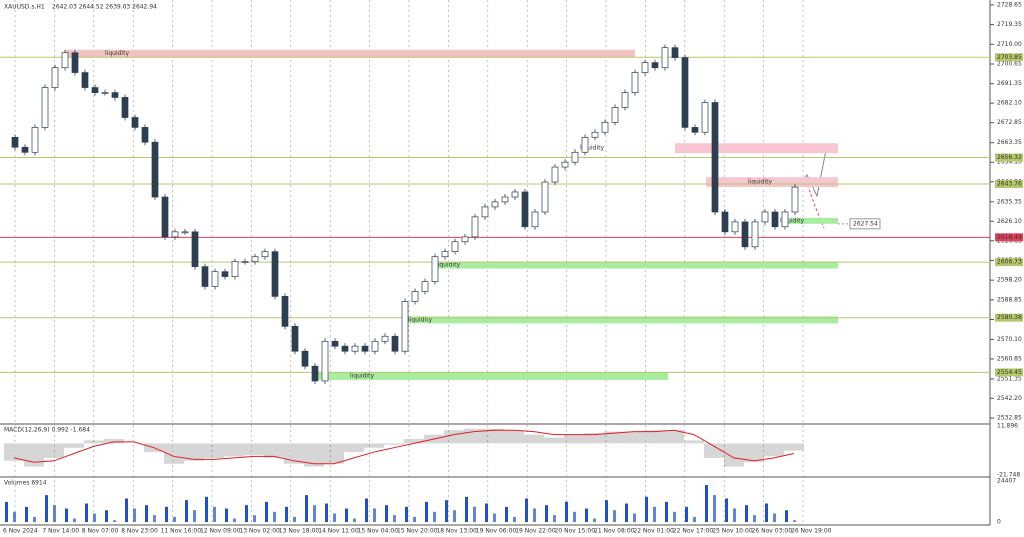  What do you see at coordinates (181, 531) in the screenshot?
I see `x-tick-label: 11 Nov 16:00` at bounding box center [181, 531].